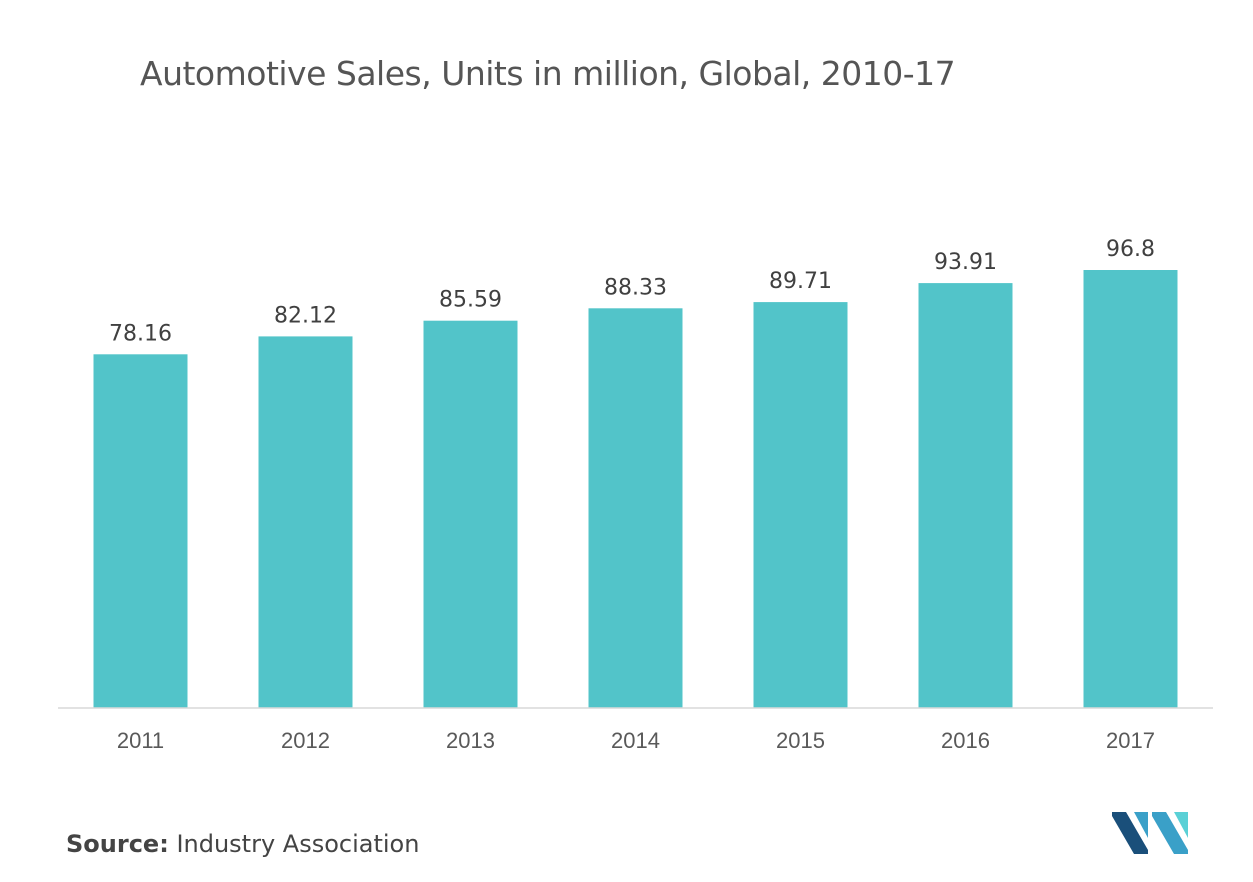 This screenshot has width=1253, height=882. Describe the element at coordinates (470, 740) in the screenshot. I see `x-tick-label-2013: 2013` at that location.